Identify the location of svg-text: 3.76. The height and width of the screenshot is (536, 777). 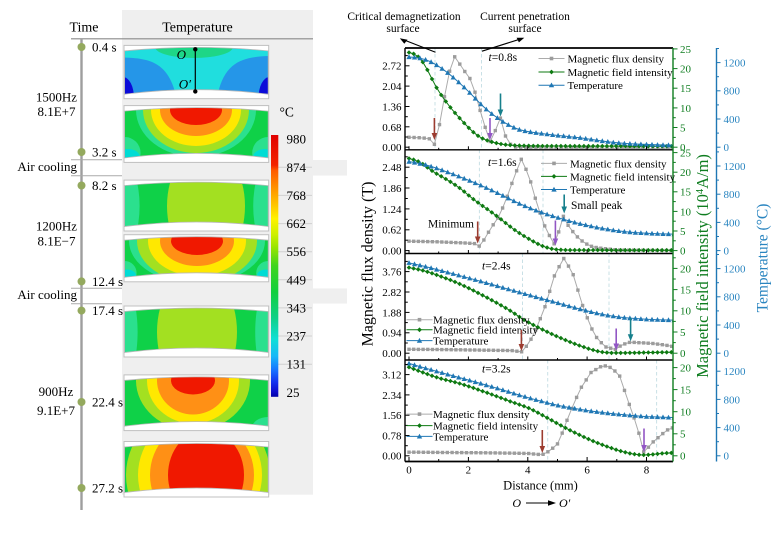
(392, 273).